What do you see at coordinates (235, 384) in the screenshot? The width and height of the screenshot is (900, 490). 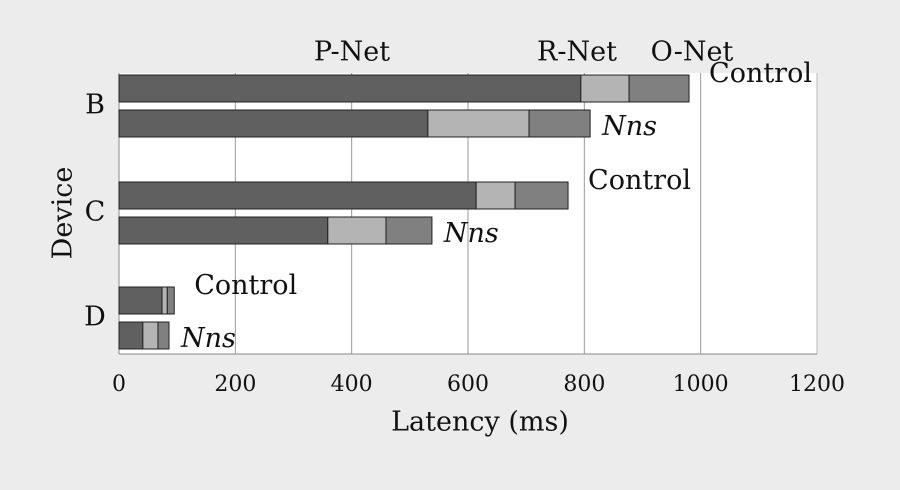 I see `x-tick-label: 200` at bounding box center [235, 384].